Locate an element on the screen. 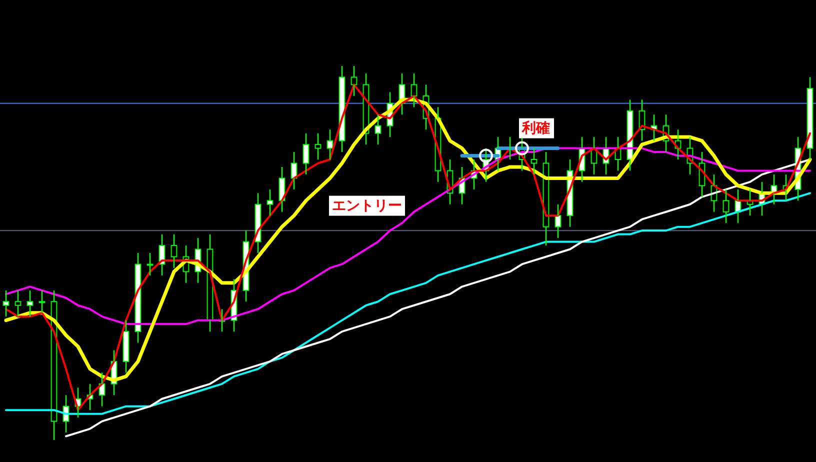 The image size is (816, 462). annotation: エントリー is located at coordinates (367, 206).